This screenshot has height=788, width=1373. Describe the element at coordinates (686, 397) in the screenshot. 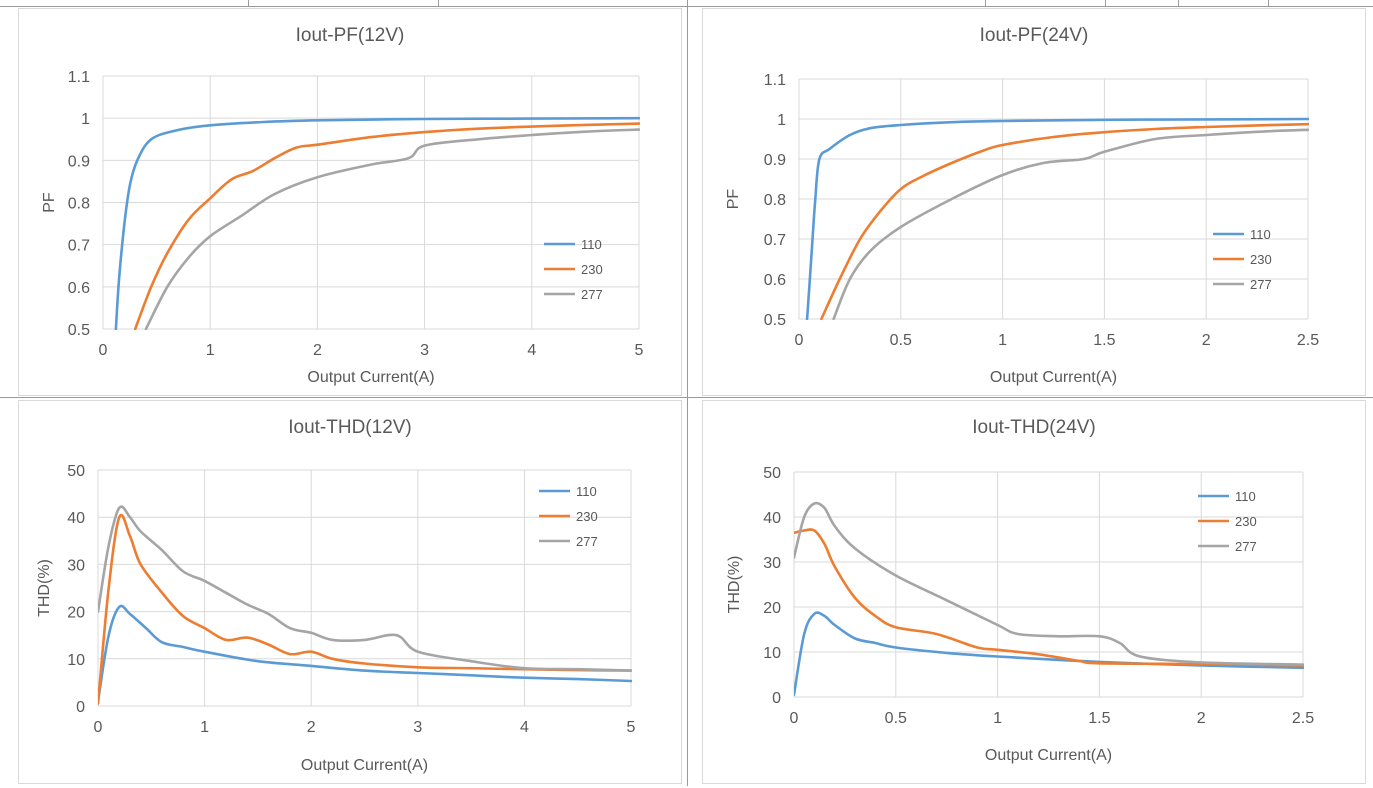

I see `table-border-middle` at that location.